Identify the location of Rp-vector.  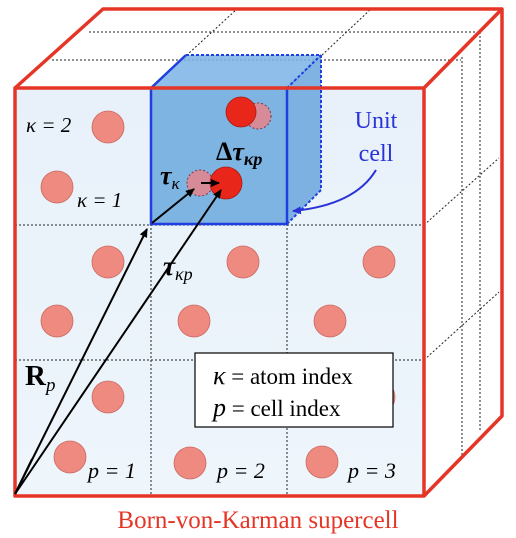
(81, 361).